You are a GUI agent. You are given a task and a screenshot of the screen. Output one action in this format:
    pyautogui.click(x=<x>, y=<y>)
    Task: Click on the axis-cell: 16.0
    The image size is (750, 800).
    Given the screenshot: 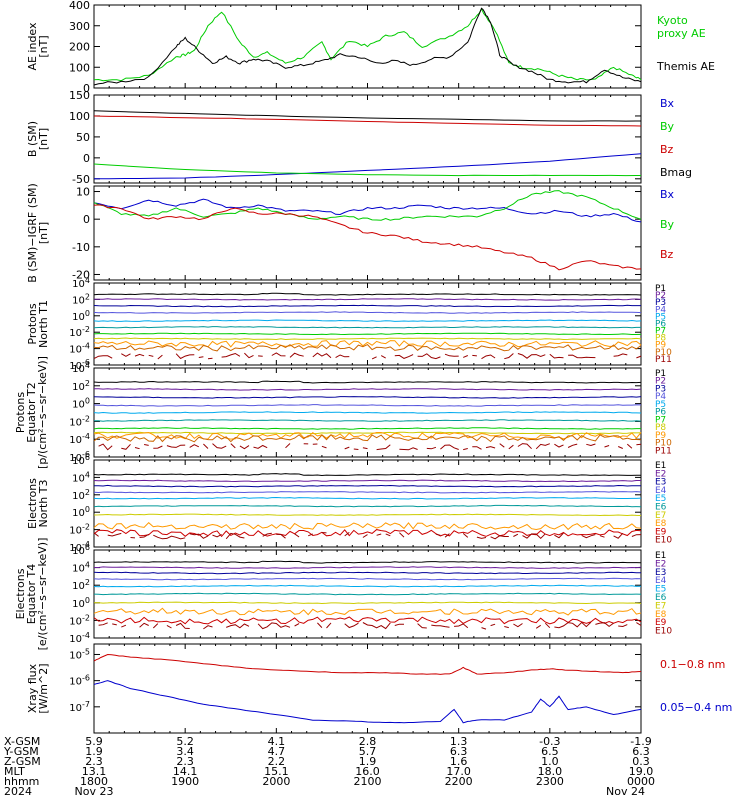 What is the action you would take?
    pyautogui.click(x=367, y=771)
    